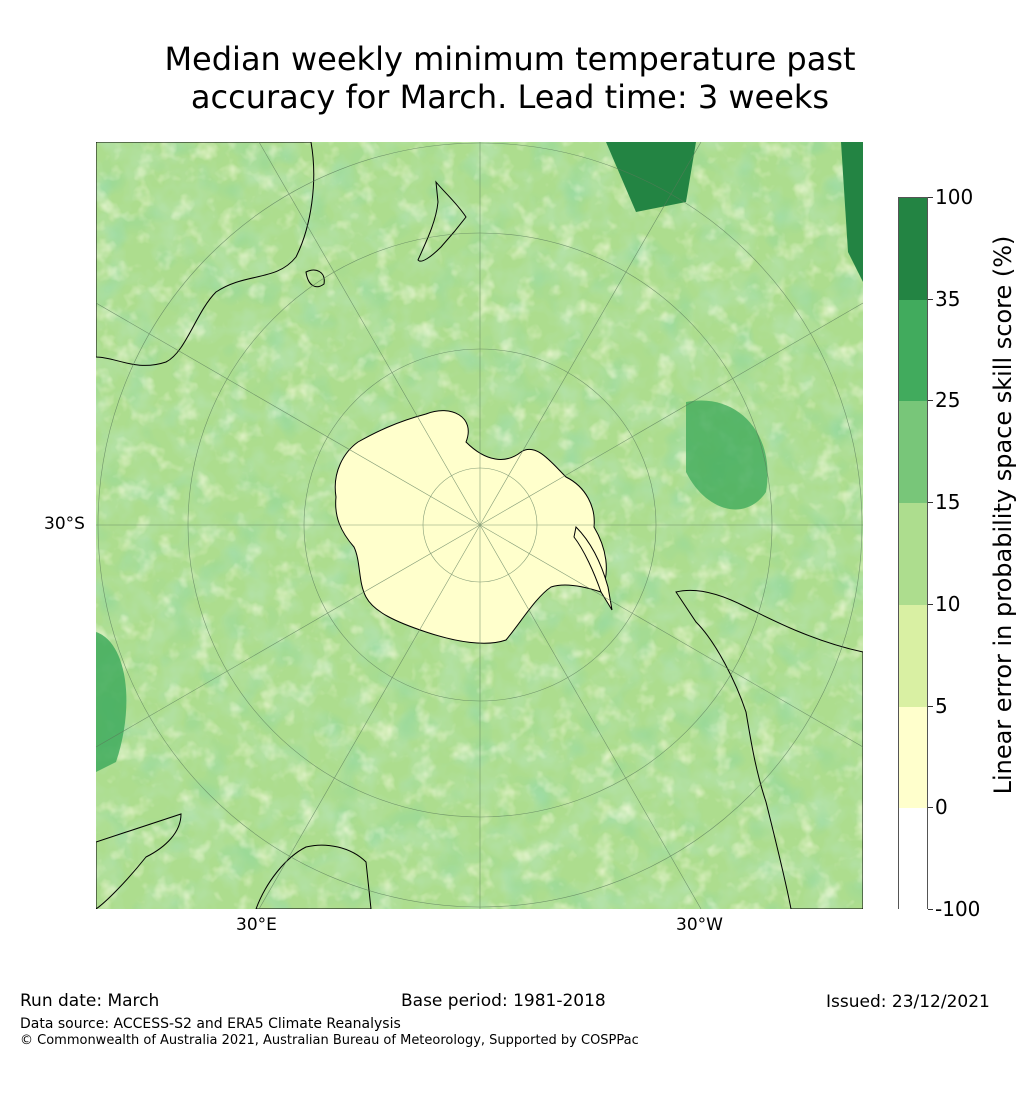  Describe the element at coordinates (593, 568) in the screenshot. I see `antarctic-peninsula` at that location.